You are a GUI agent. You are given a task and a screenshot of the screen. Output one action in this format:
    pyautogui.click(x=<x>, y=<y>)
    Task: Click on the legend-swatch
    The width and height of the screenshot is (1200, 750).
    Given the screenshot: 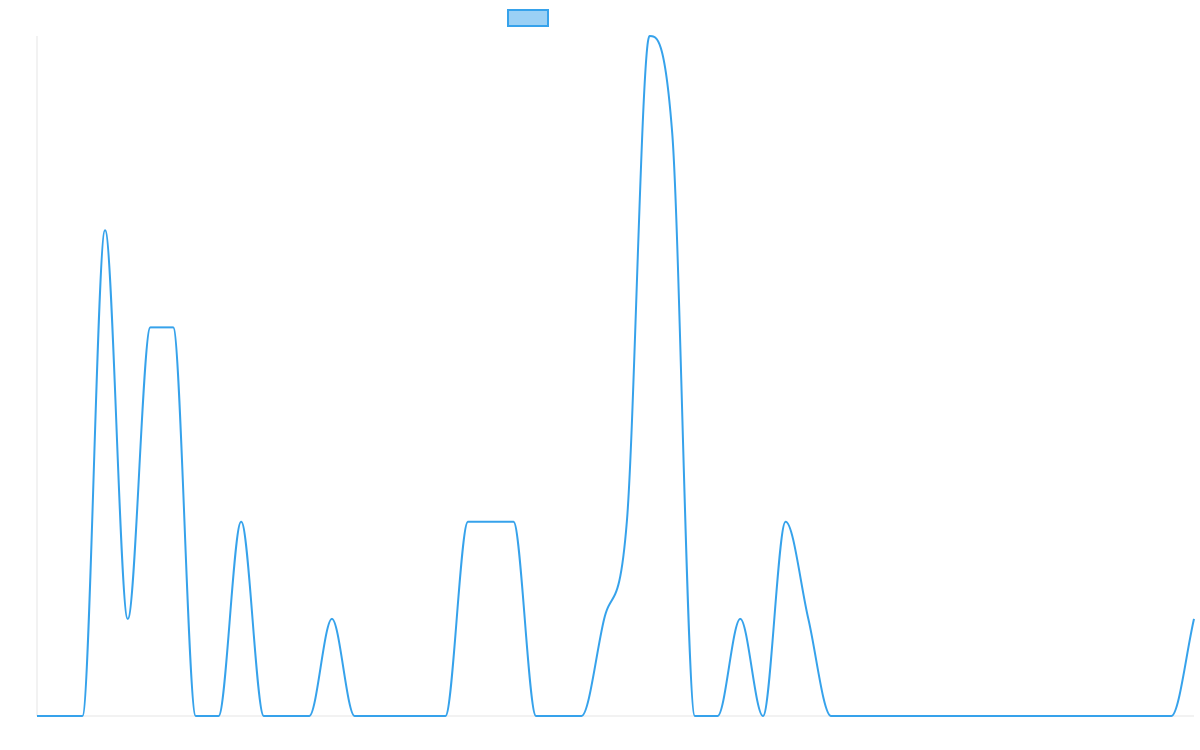 What is the action you would take?
    pyautogui.click(x=528, y=18)
    